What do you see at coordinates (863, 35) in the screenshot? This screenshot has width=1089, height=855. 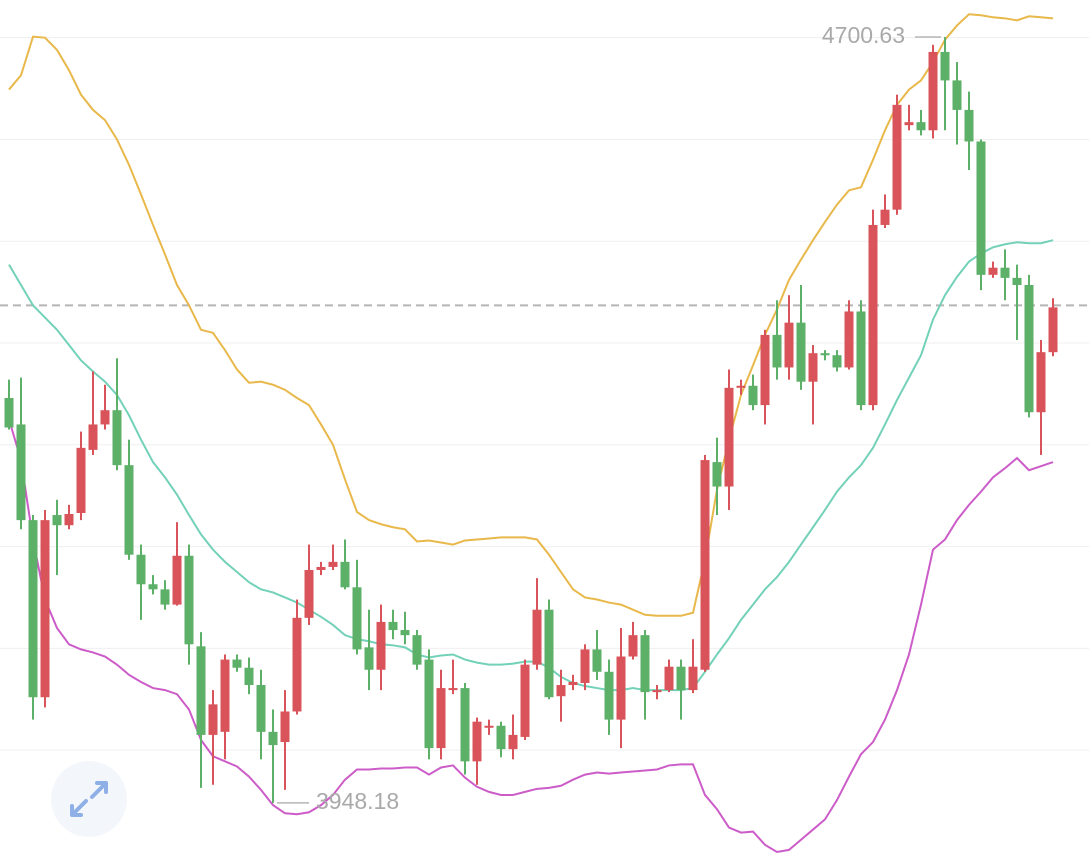 I see `max-label: 4700.63` at bounding box center [863, 35].